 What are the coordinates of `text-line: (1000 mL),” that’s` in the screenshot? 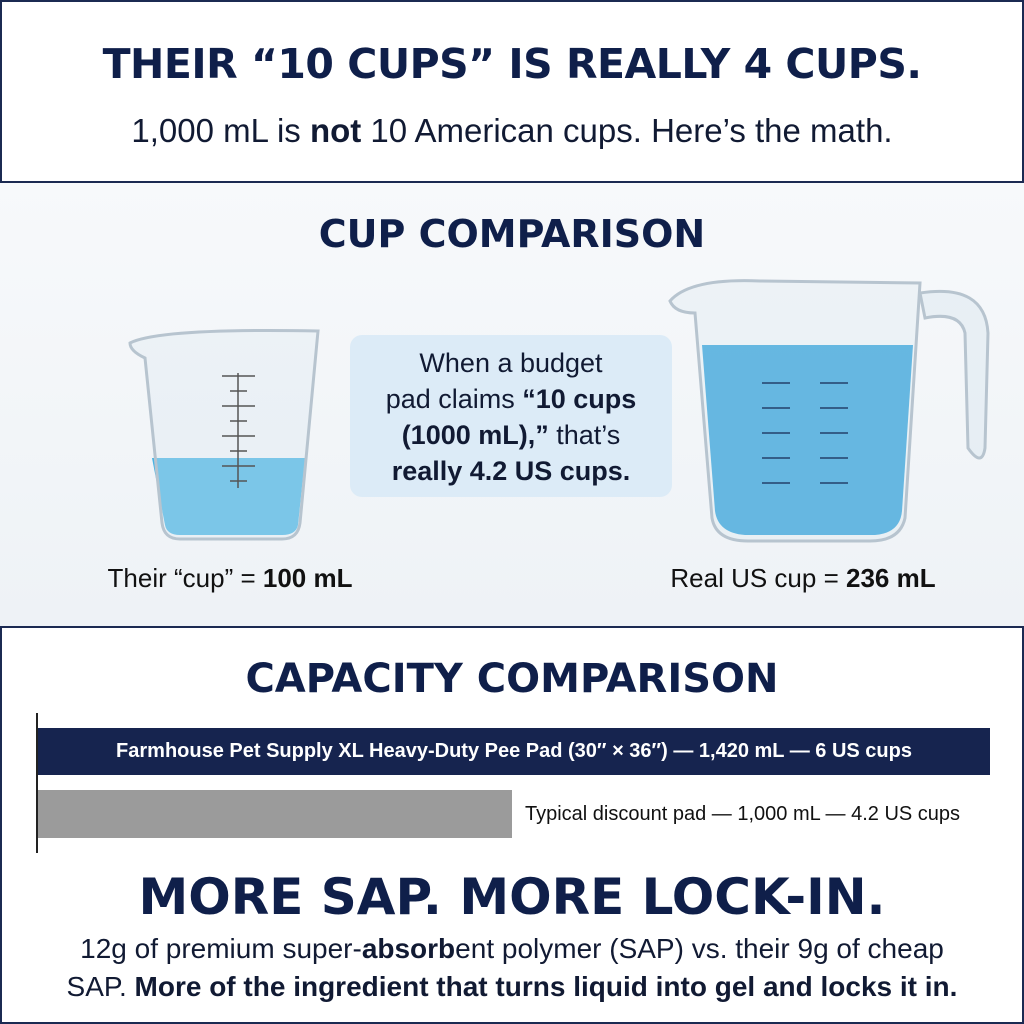 It's located at (511, 435).